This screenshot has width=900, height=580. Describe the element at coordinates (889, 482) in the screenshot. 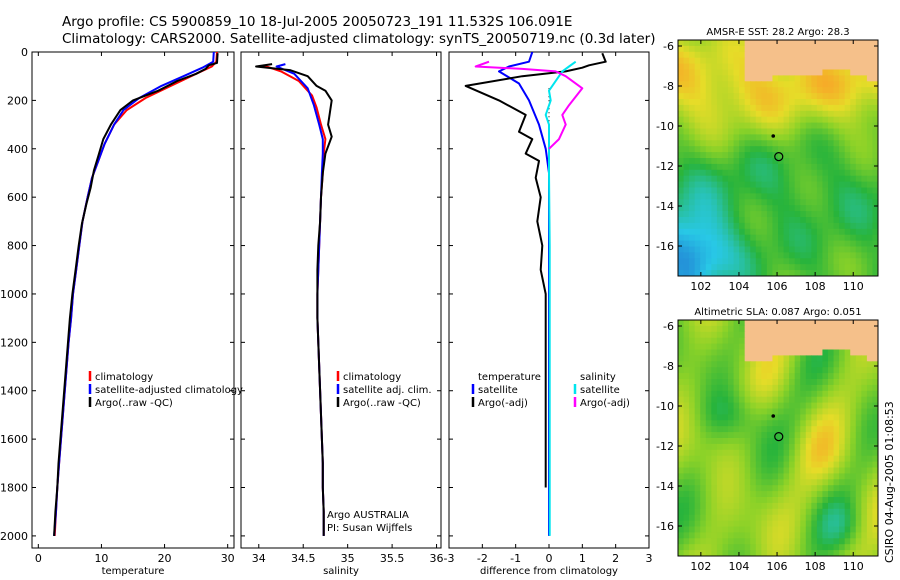

I see `footer-timestamp: CSIRO 04-Aug-2005 01:08:53` at that location.